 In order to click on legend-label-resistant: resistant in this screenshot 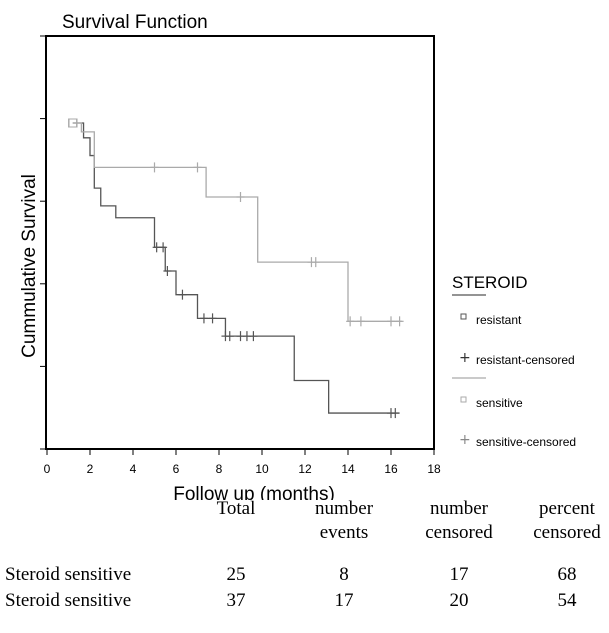, I will do `click(499, 320)`.